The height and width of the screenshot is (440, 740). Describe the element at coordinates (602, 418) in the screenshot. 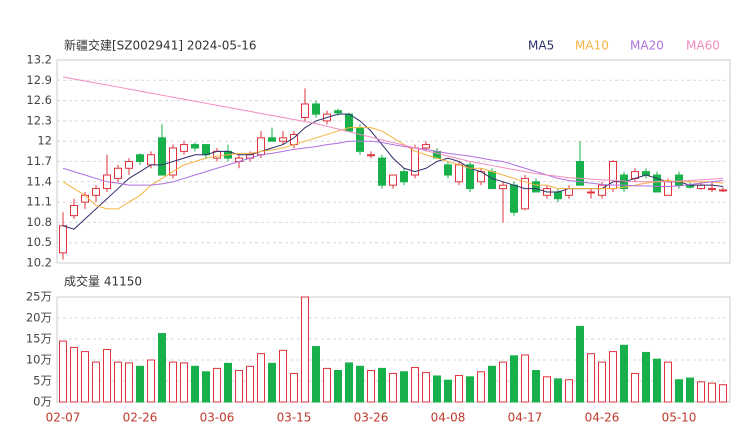

I see `x-tick-label: 04-26` at that location.